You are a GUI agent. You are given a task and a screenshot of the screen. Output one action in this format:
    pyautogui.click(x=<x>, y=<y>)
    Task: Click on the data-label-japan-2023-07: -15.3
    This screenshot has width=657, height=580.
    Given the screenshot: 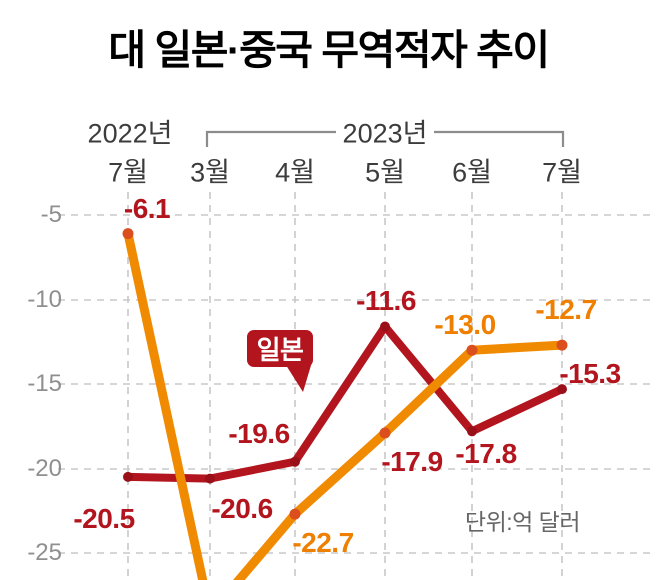 What is the action you would take?
    pyautogui.click(x=590, y=373)
    